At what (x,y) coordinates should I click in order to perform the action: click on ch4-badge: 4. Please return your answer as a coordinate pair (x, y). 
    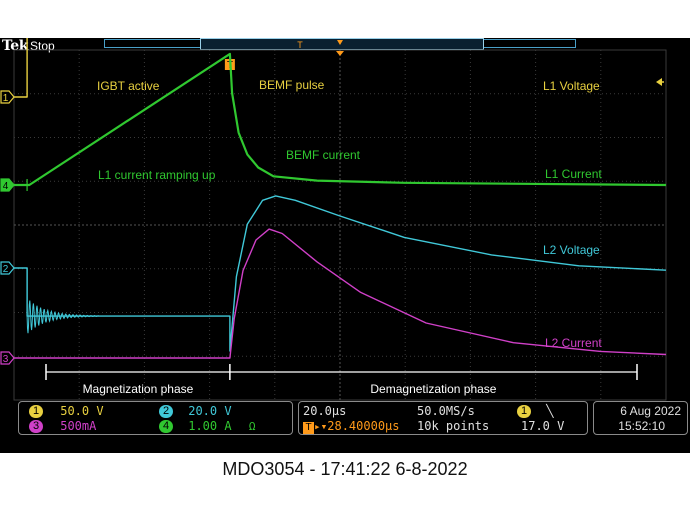
    Looking at the image, I should click on (166, 426).